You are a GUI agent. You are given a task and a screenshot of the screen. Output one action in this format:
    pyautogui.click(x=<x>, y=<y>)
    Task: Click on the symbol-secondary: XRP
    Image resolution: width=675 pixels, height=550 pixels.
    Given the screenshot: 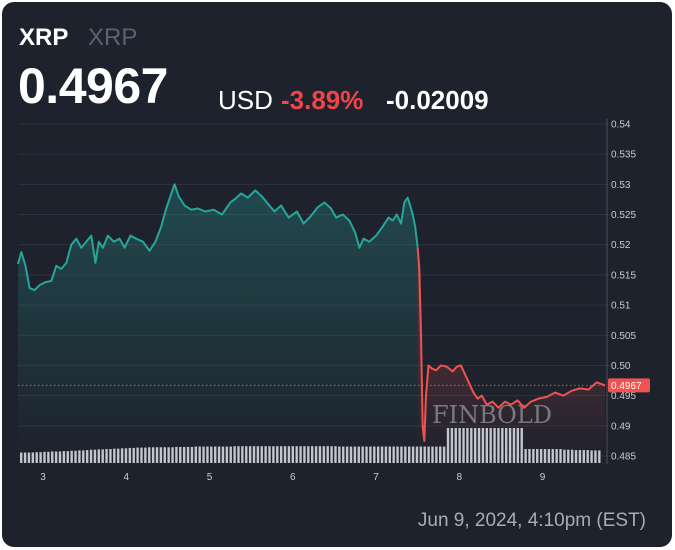 What is the action you would take?
    pyautogui.click(x=113, y=37)
    